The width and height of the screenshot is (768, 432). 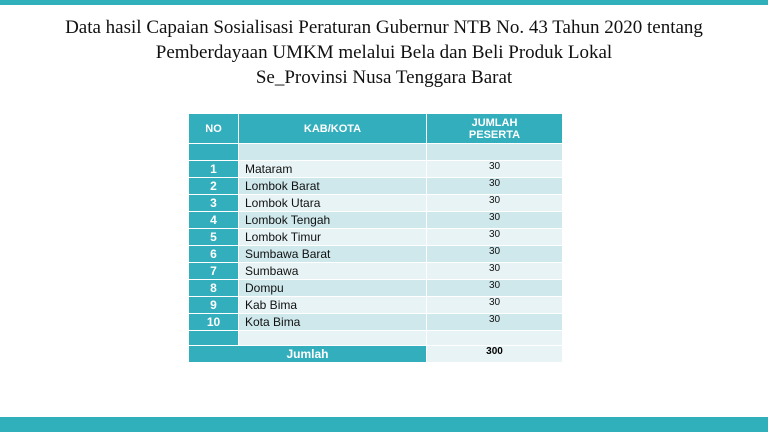 I want to click on table-row: 6 Sumbawa Barat 30, so click(x=375, y=254).